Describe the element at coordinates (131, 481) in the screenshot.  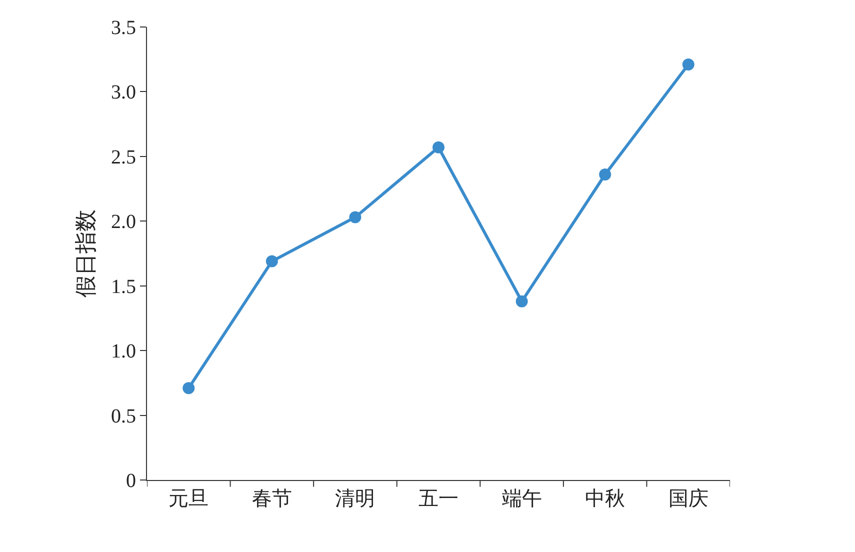
I see `y-tick-label: 0` at that location.